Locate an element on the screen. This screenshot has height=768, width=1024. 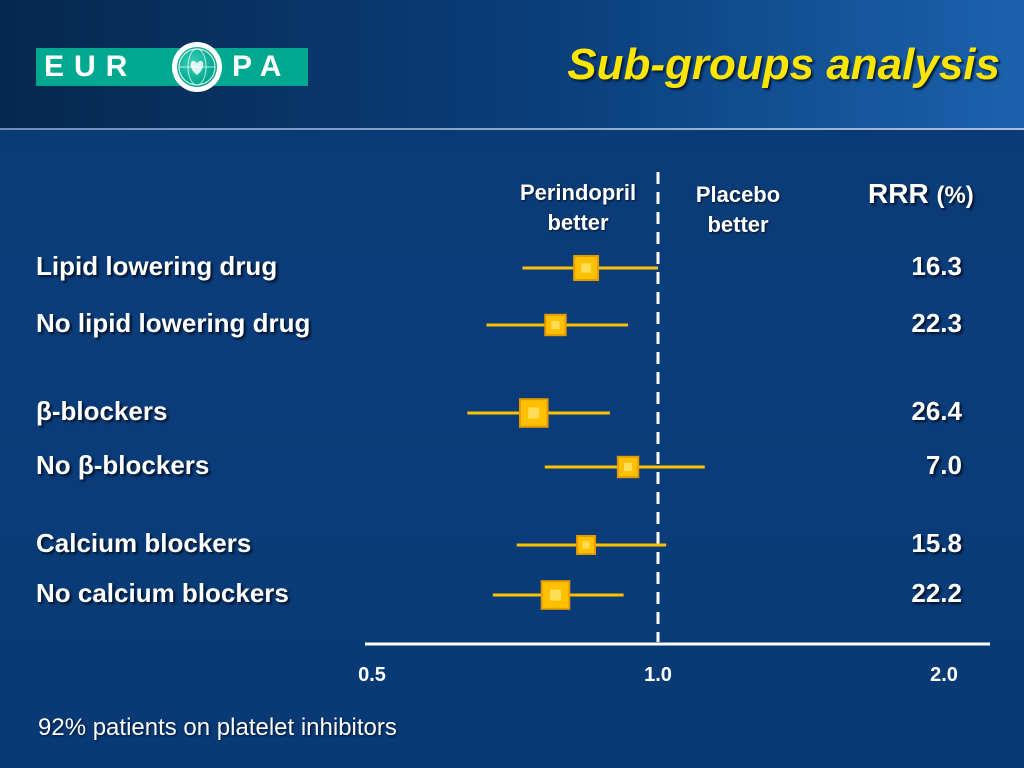
x-tick-label: 1.0 is located at coordinates (658, 675).